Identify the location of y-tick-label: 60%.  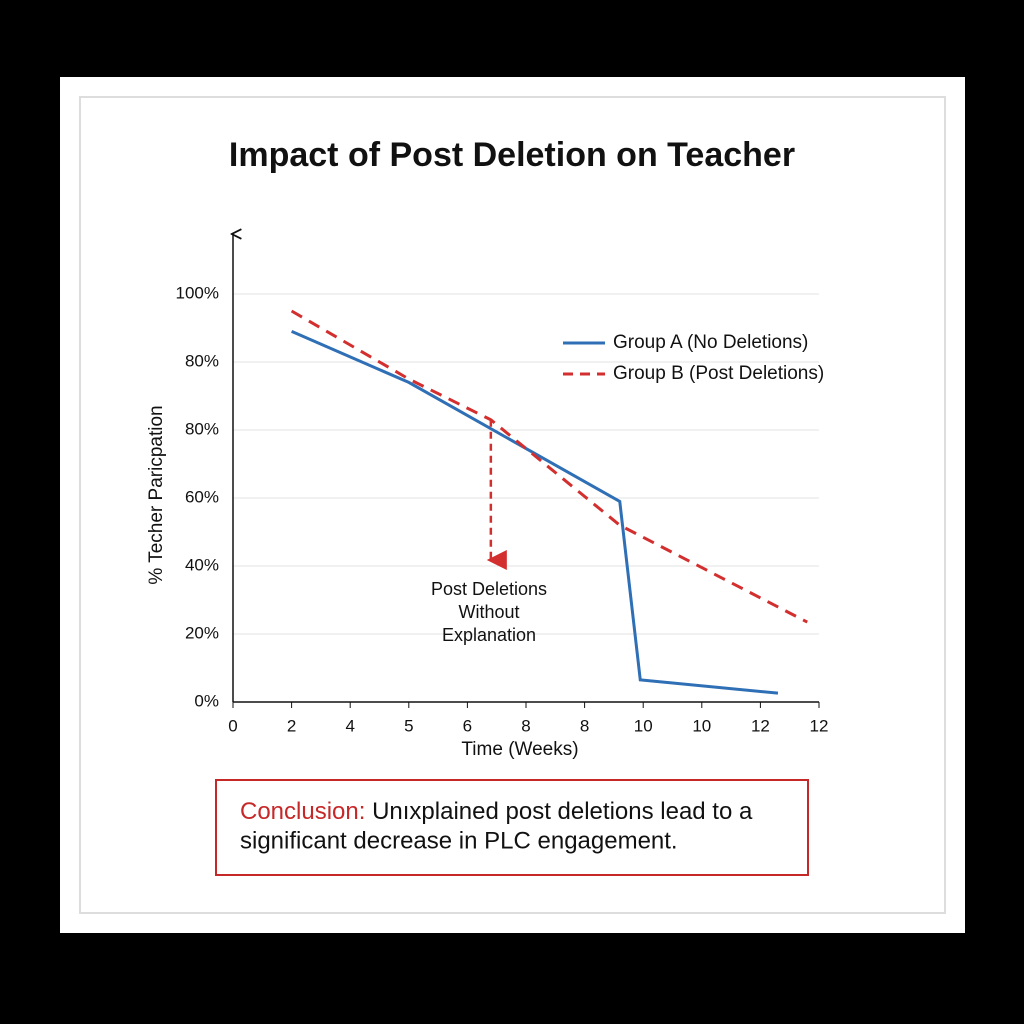
(202, 496).